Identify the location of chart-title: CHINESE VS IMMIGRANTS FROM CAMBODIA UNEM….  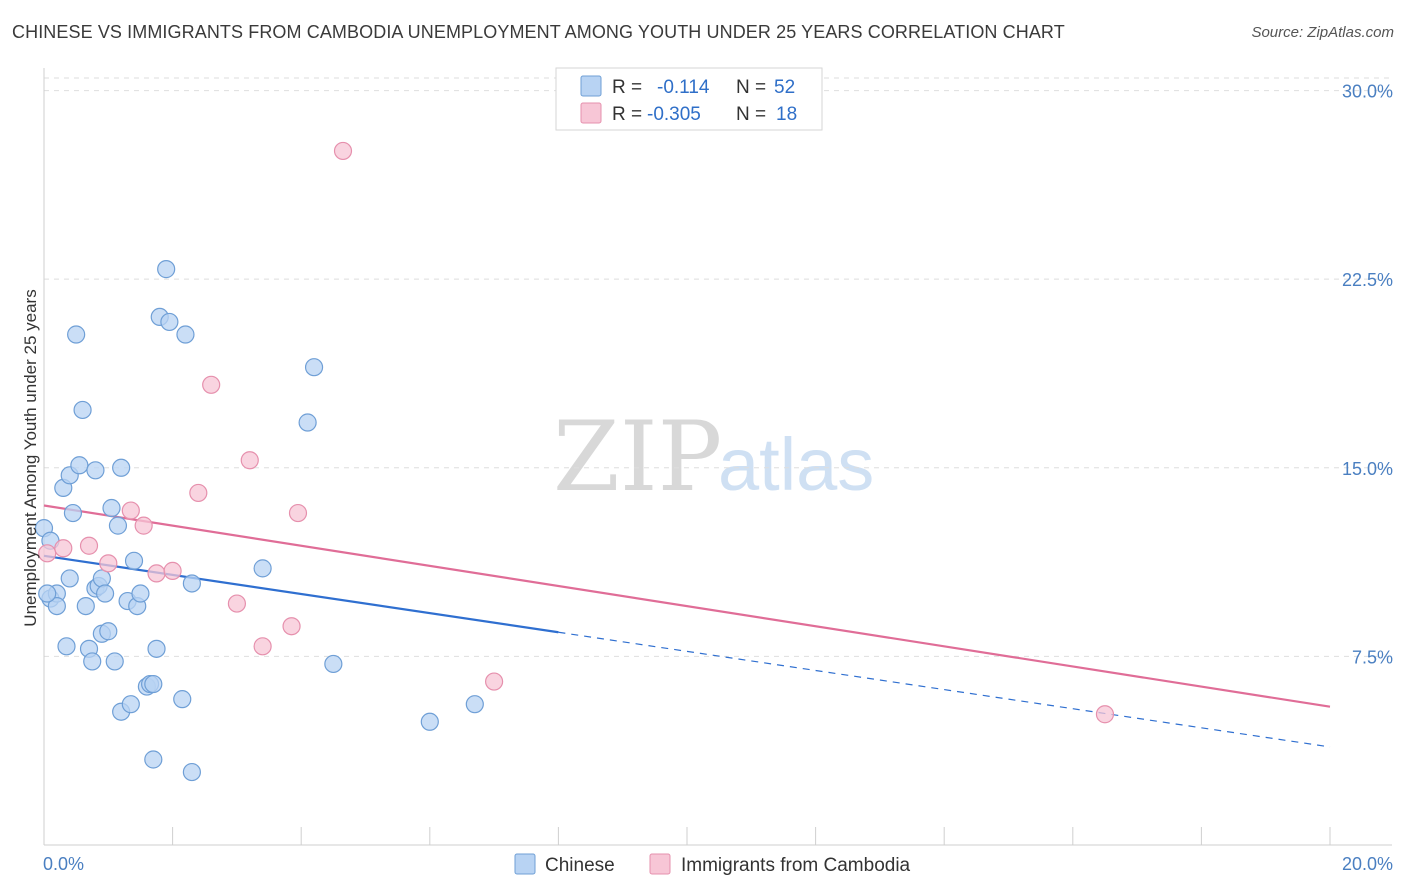
(538, 32).